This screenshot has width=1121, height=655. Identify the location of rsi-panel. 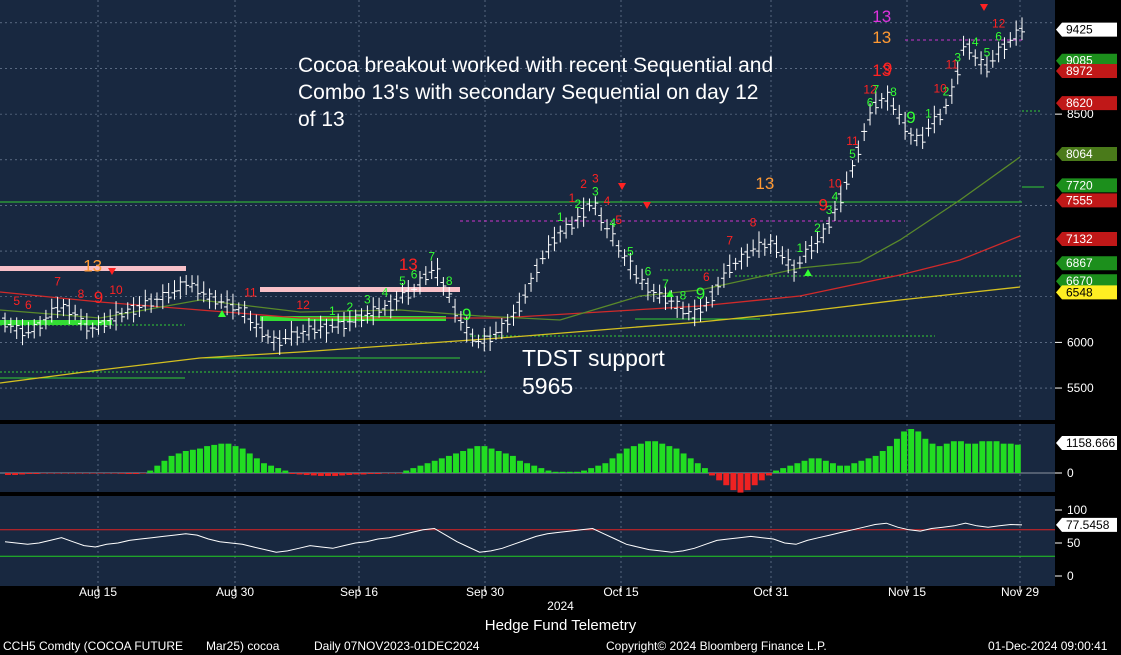
(527, 541).